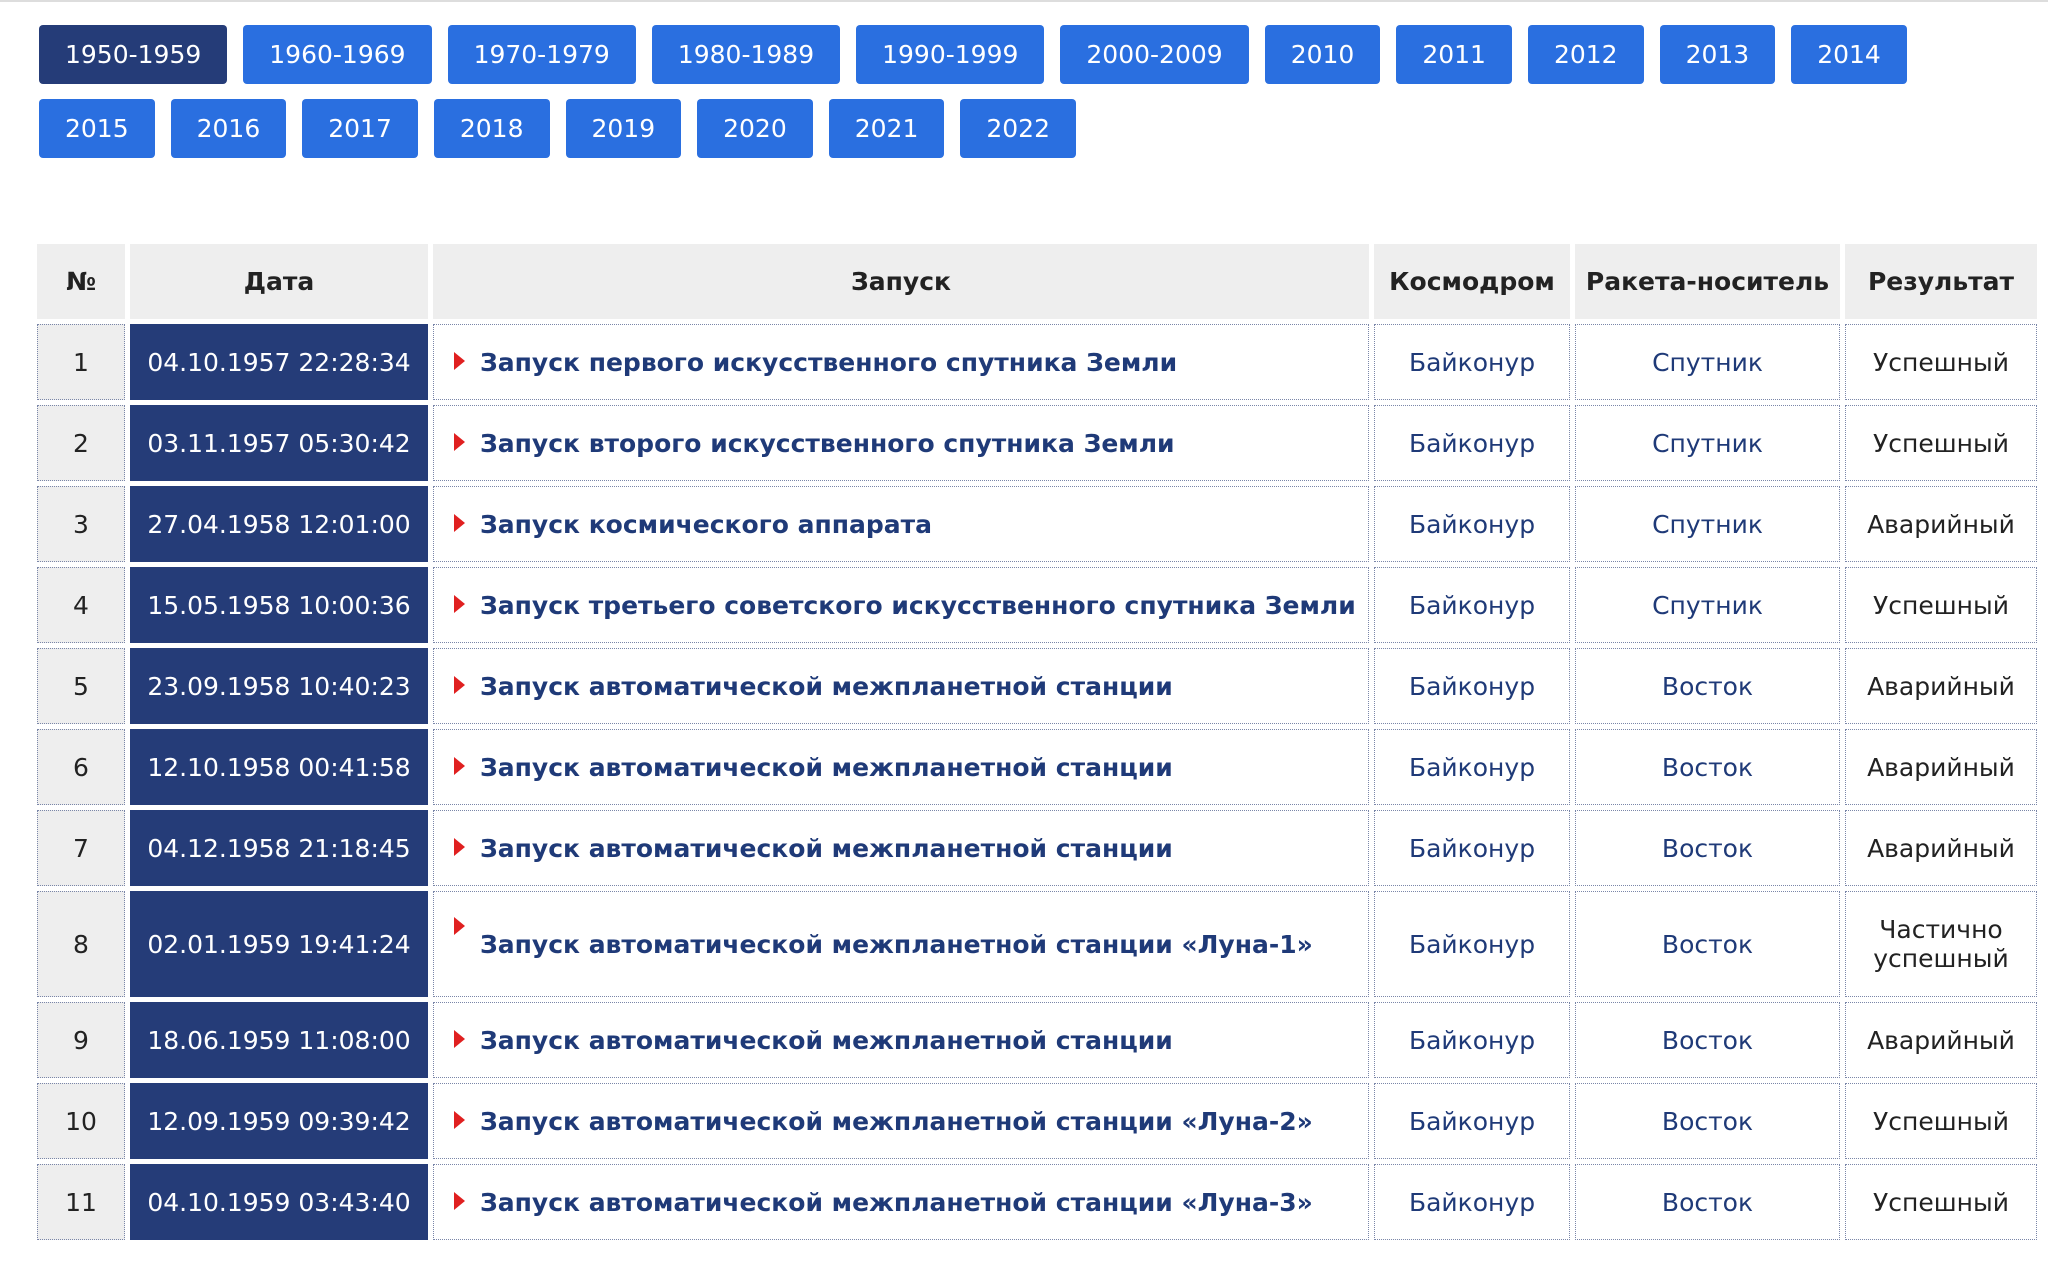 The image size is (2048, 1288). I want to click on decade-button: 2012, so click(1585, 54).